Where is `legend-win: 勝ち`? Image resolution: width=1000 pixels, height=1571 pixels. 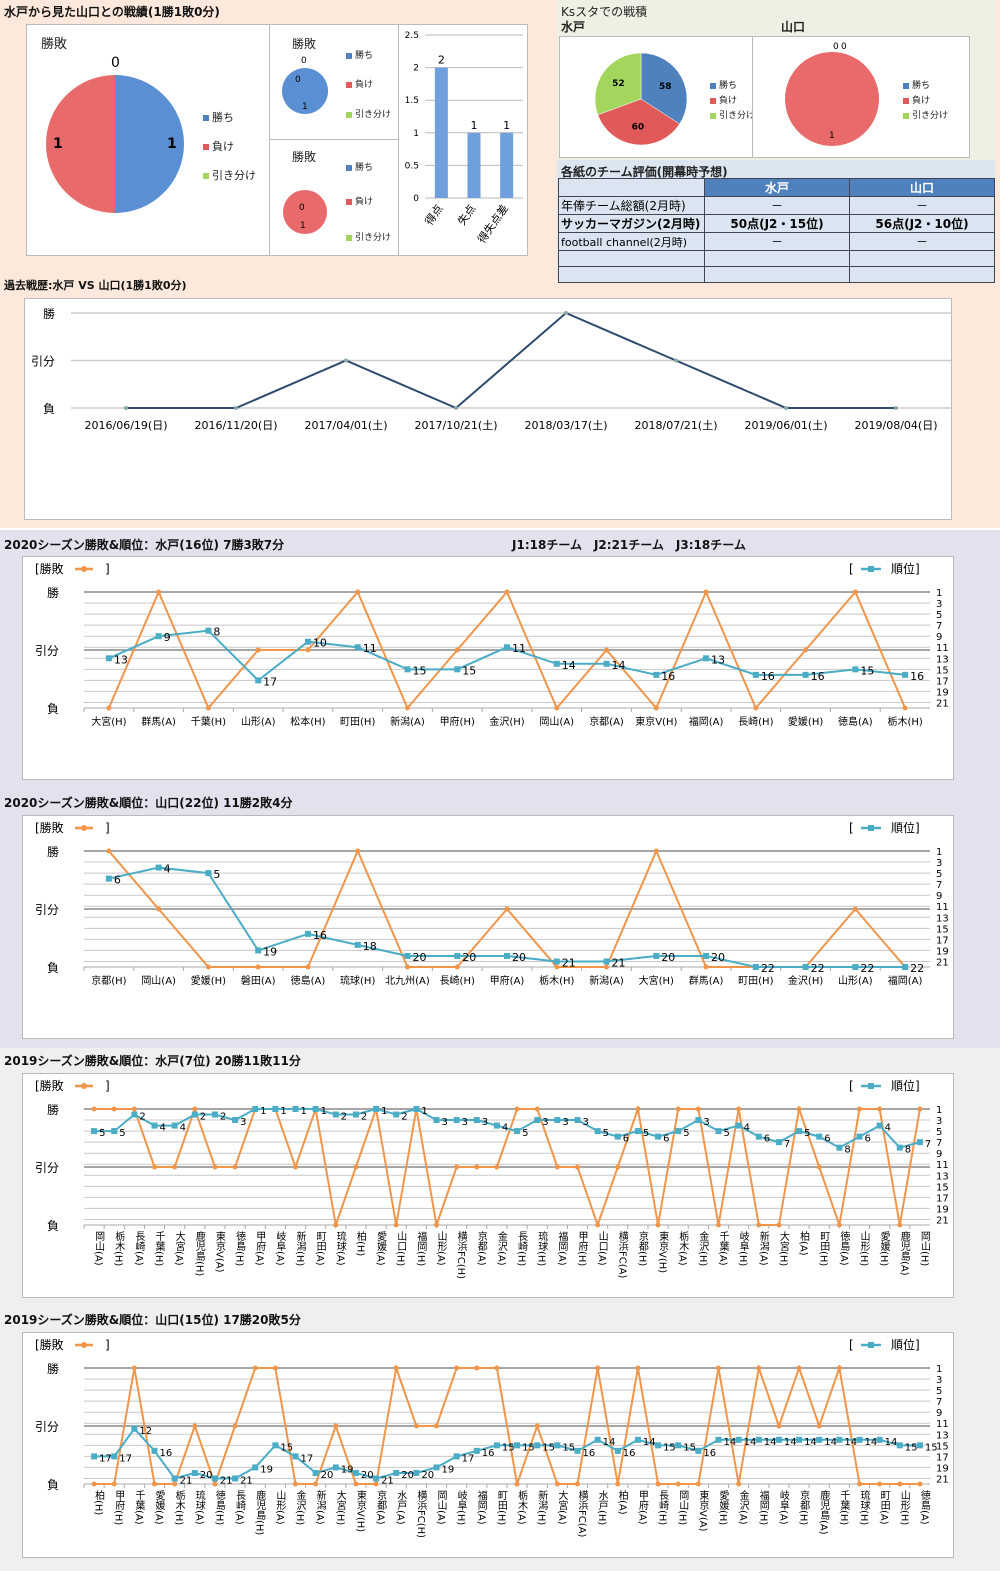
legend-win: 勝ち is located at coordinates (723, 84).